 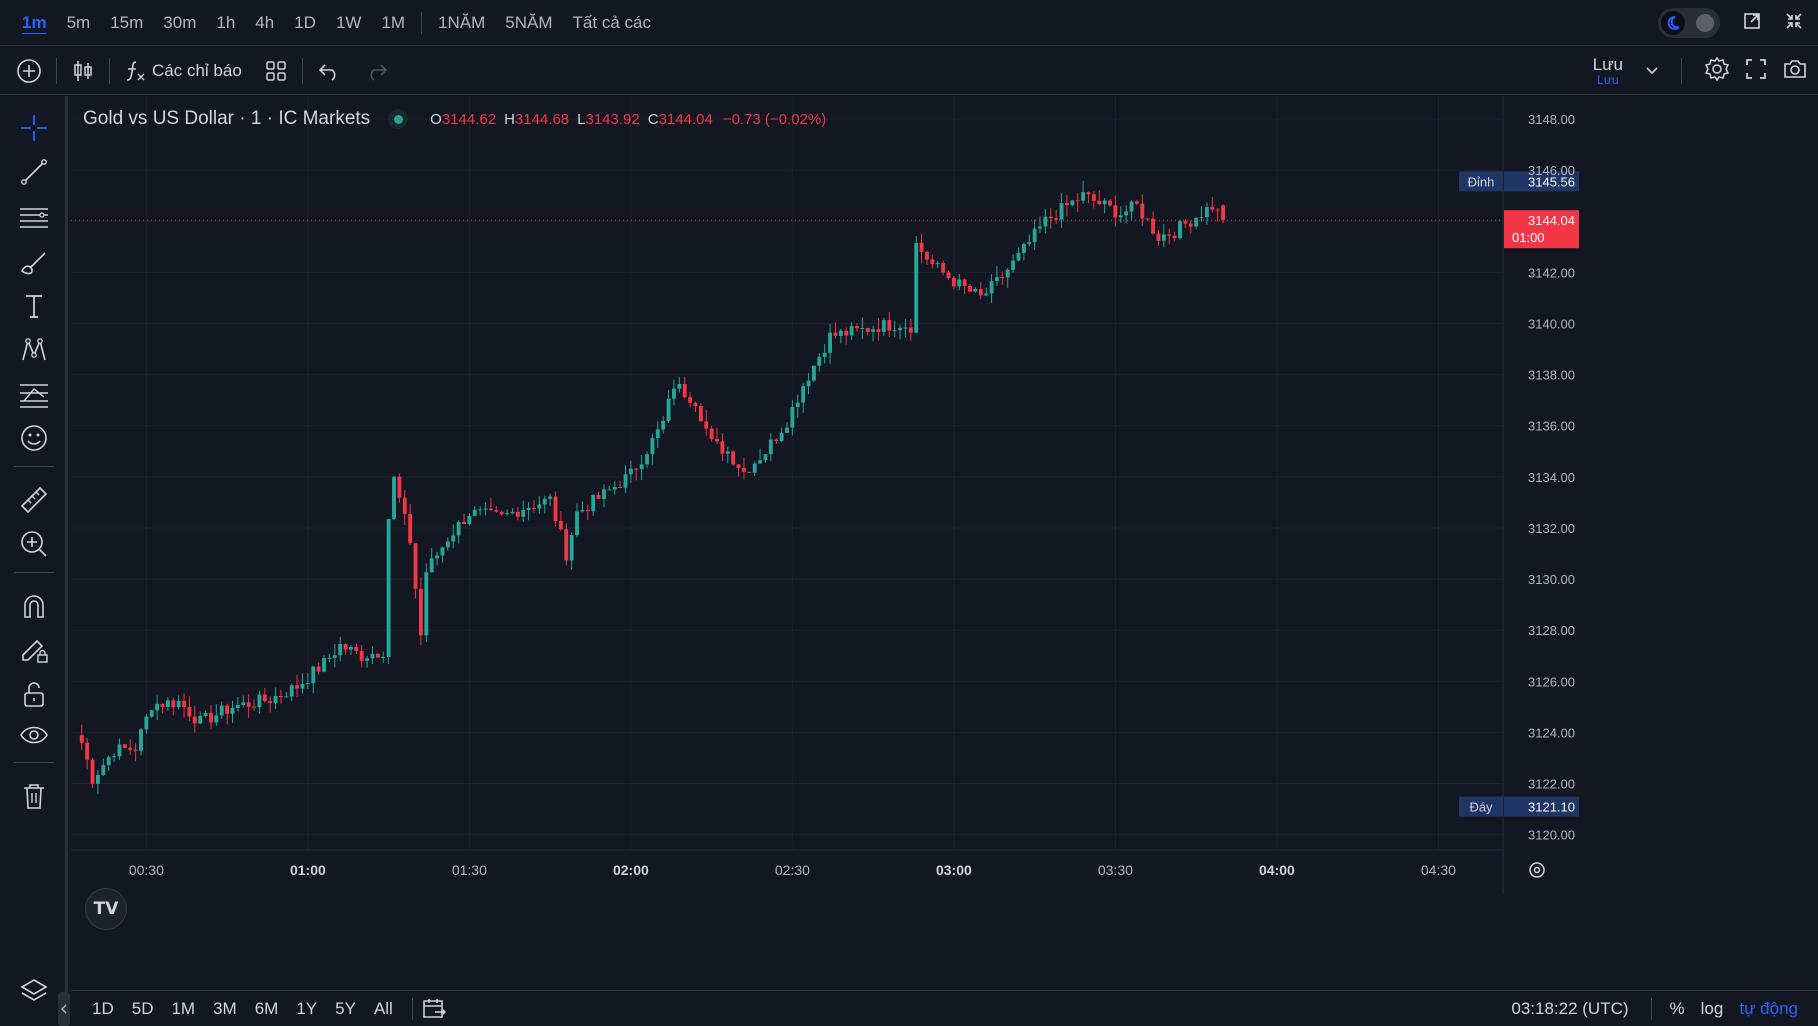 What do you see at coordinates (34, 438) in the screenshot?
I see `emoji-icon` at bounding box center [34, 438].